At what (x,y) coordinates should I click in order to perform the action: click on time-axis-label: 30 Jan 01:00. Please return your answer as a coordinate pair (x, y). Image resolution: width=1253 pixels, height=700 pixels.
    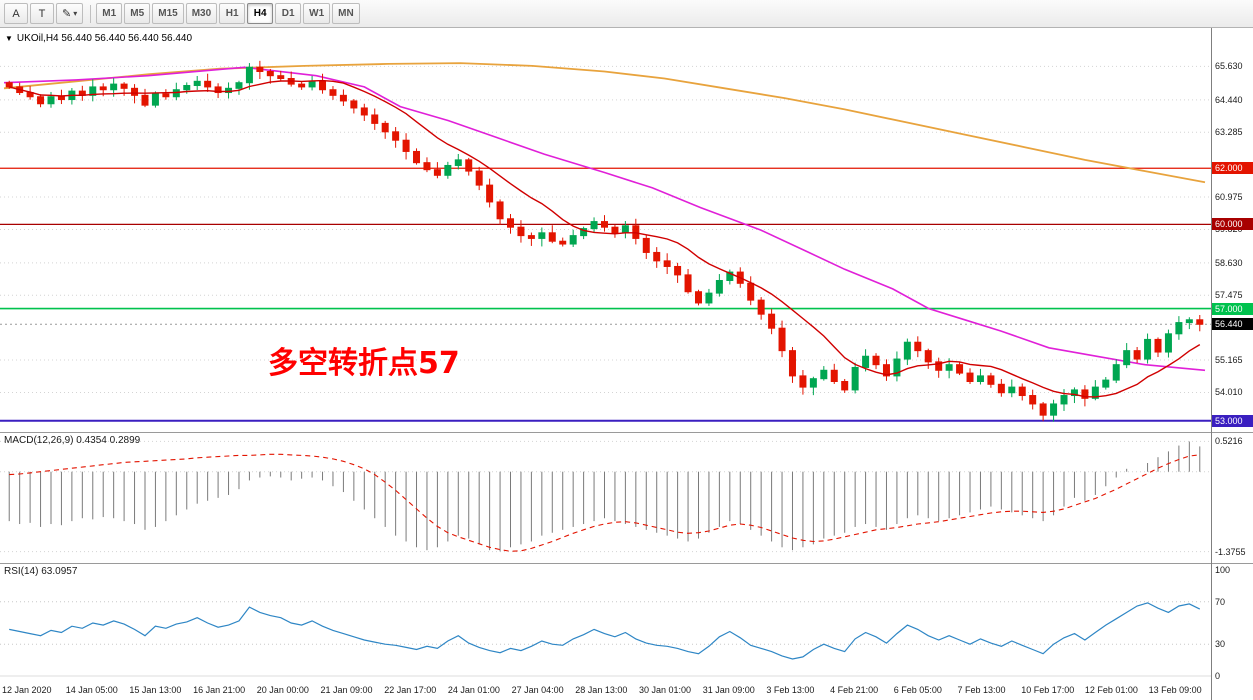
    Looking at the image, I should click on (665, 690).